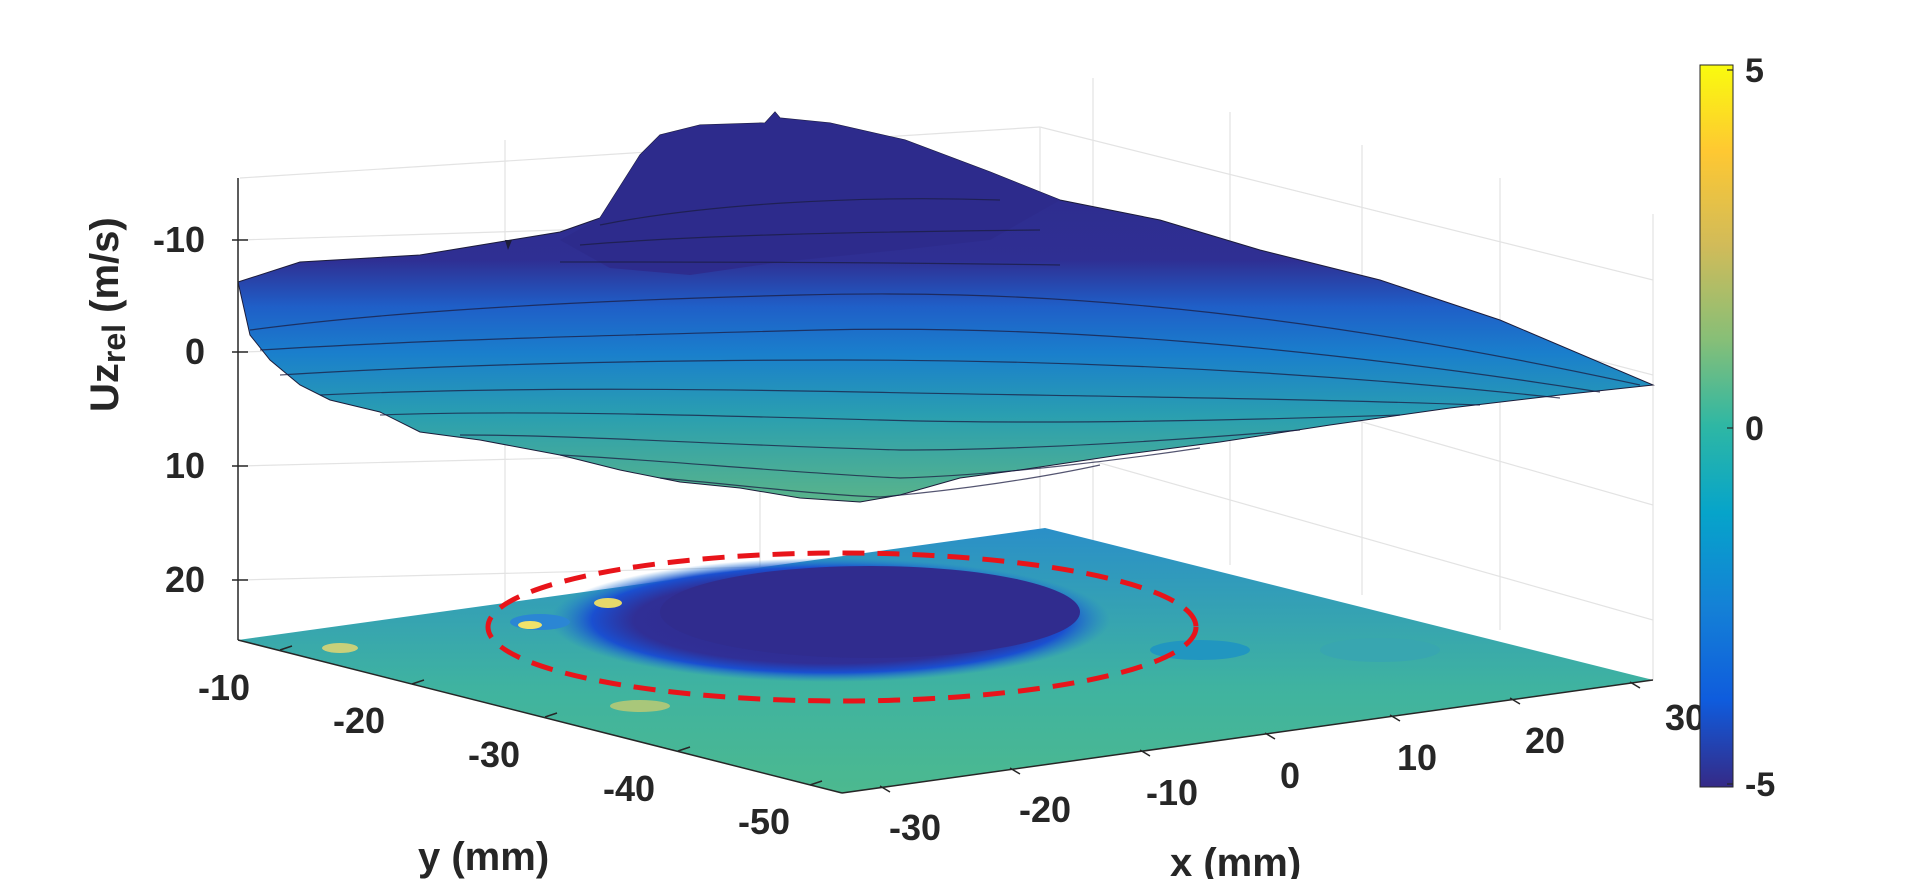 Image resolution: width=1920 pixels, height=879 pixels. I want to click on annotation-dashed-ellipse, so click(842, 627).